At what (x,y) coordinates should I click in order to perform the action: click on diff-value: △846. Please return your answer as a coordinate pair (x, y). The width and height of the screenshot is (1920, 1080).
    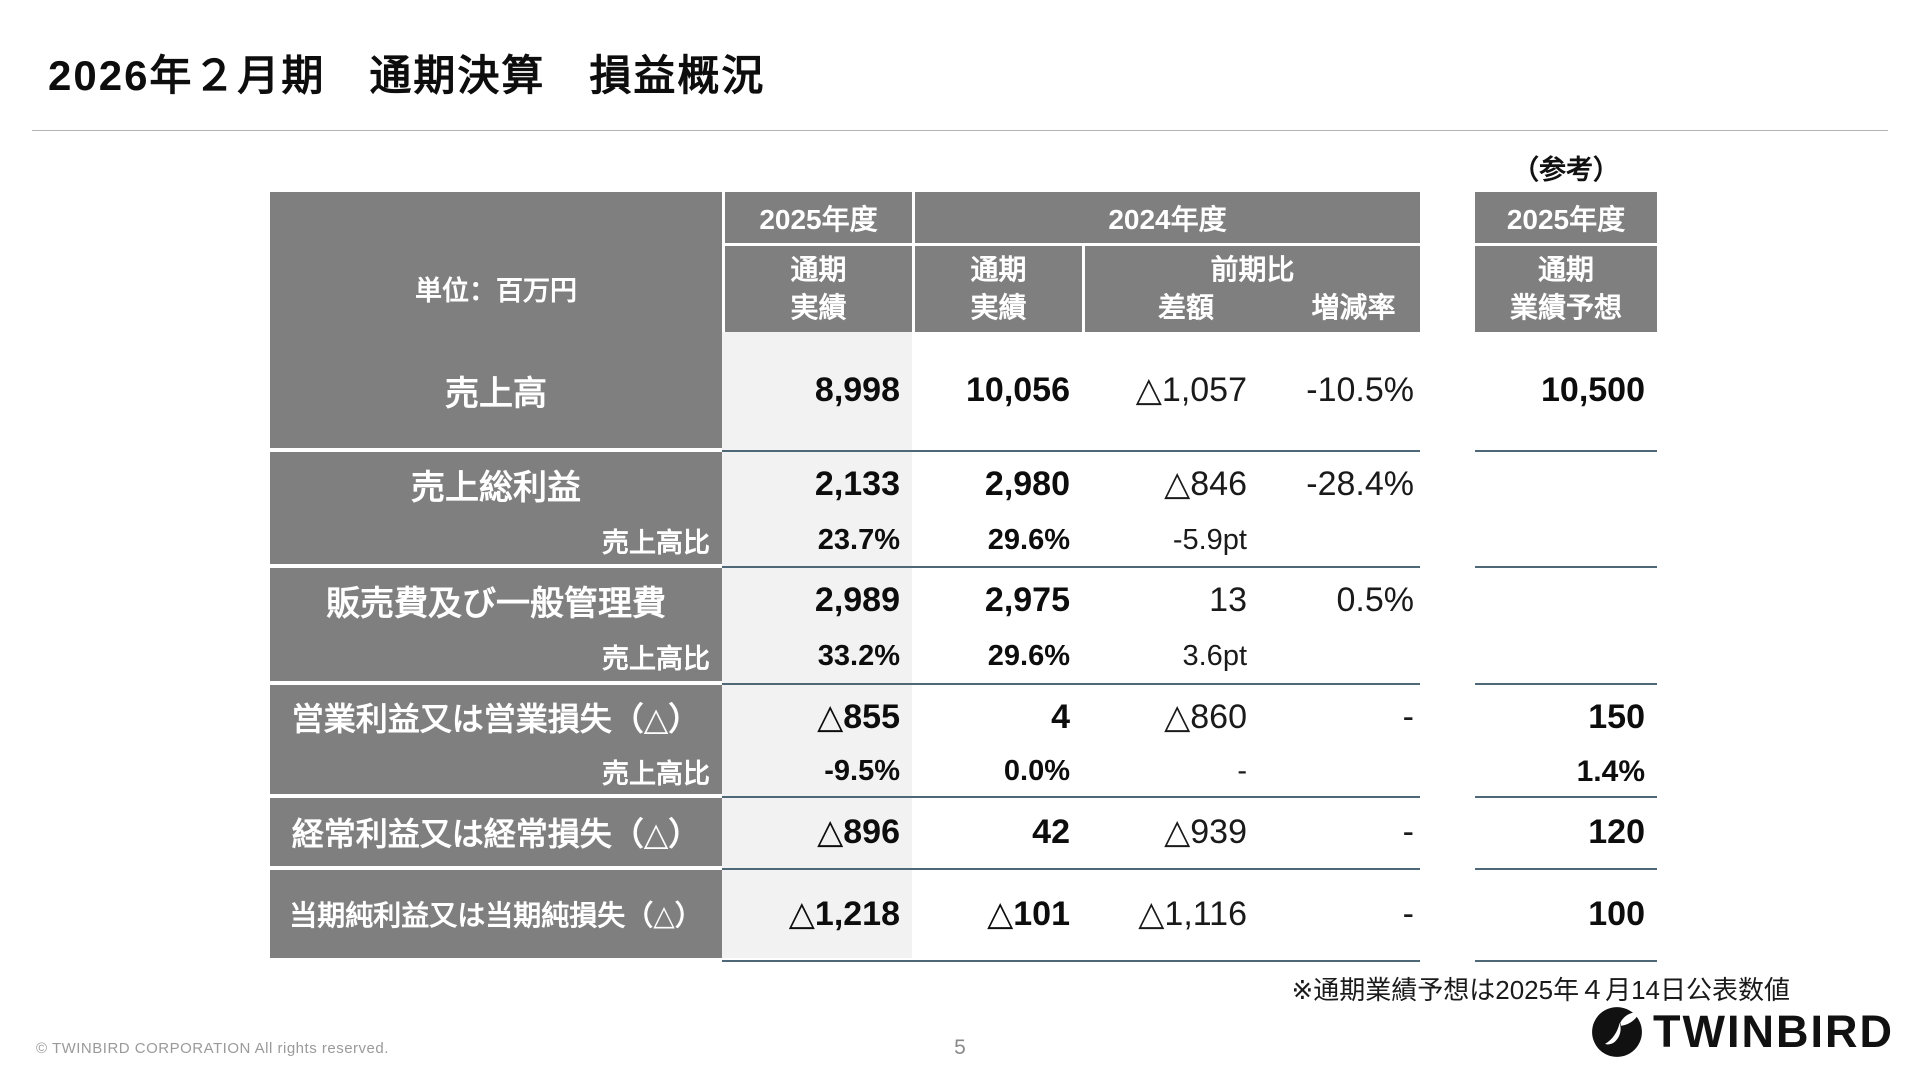
    Looking at the image, I should click on (1205, 484).